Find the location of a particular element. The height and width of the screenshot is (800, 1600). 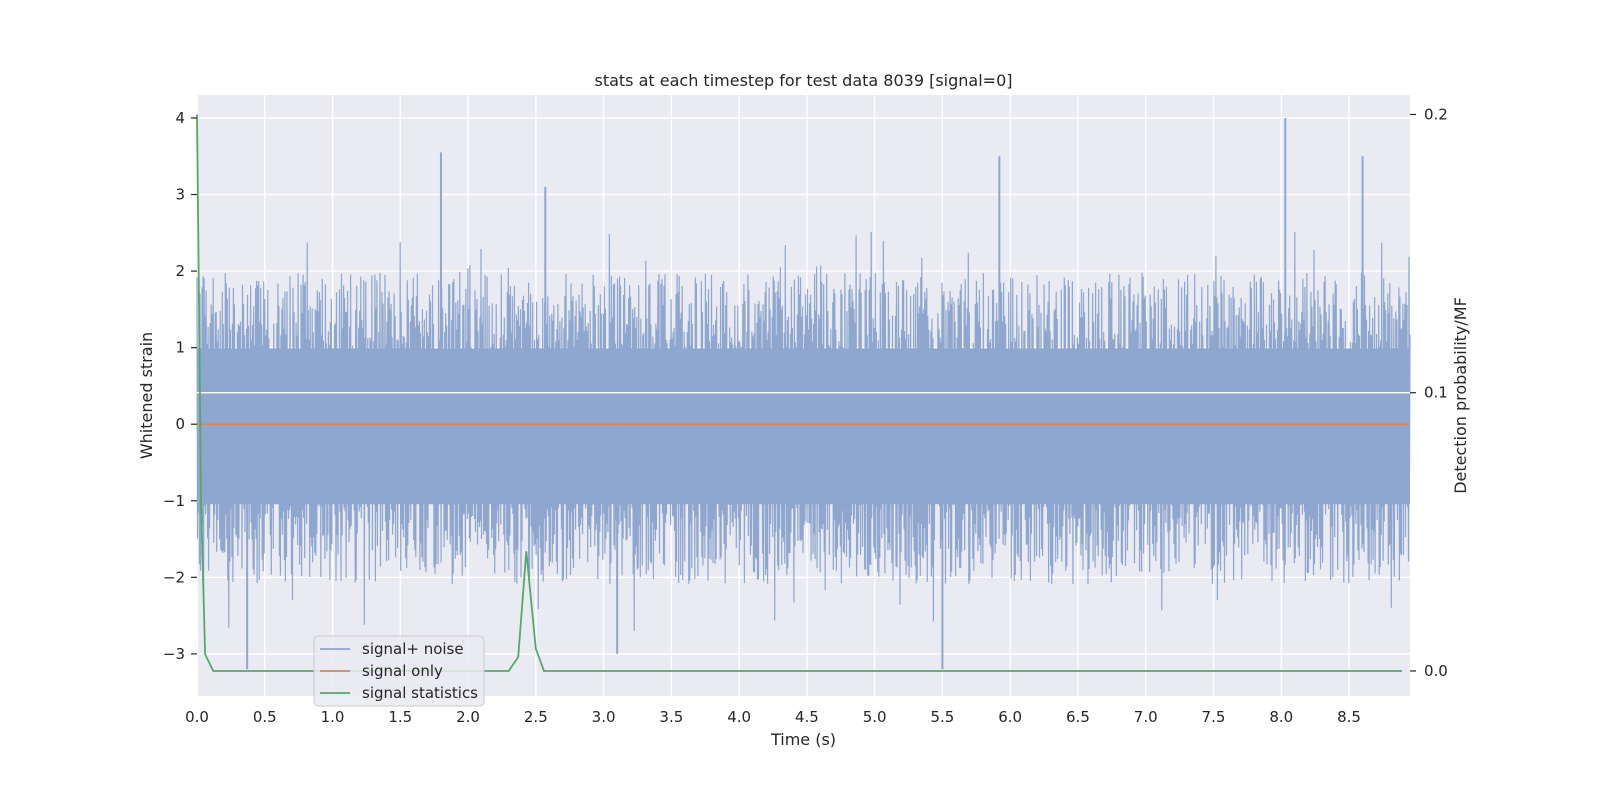

y-right-tick-label: 0.2 is located at coordinates (1436, 114).